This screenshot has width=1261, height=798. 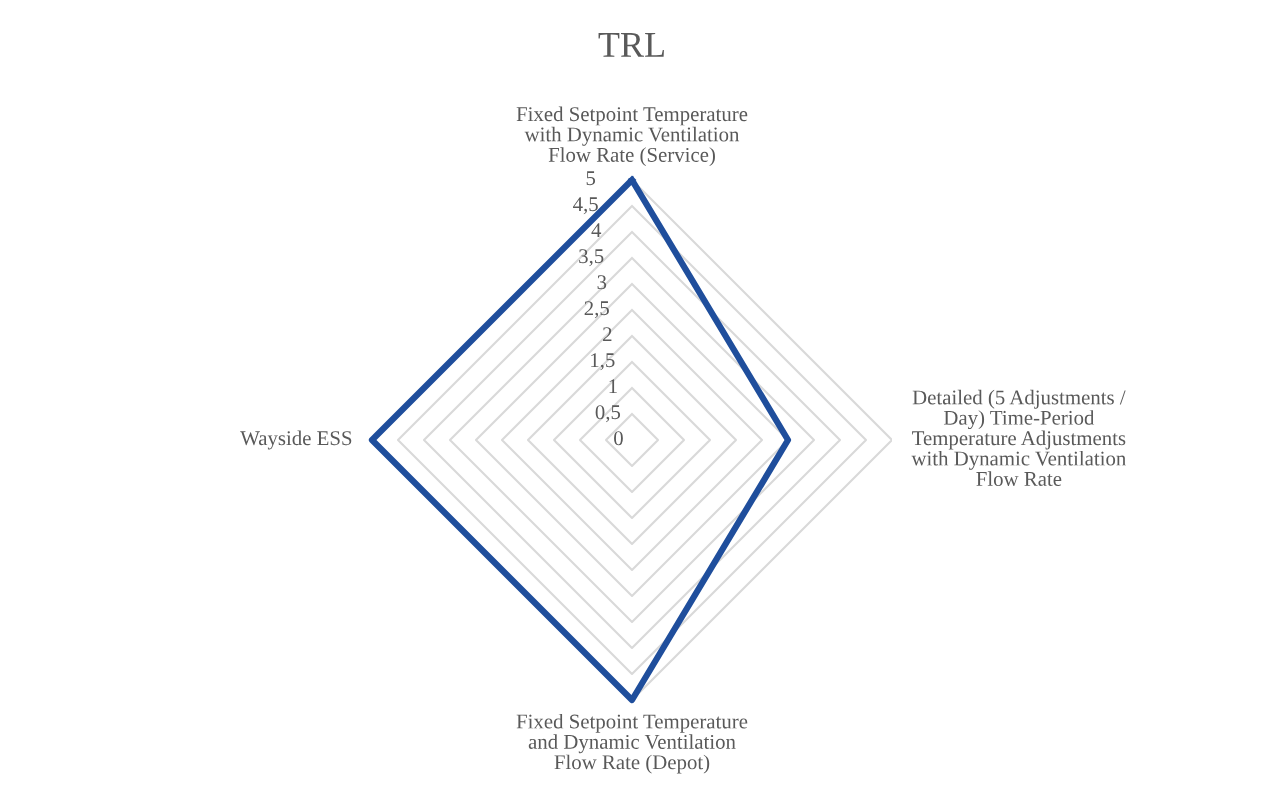 I want to click on spoke-label: Wayside ESS, so click(x=296, y=440).